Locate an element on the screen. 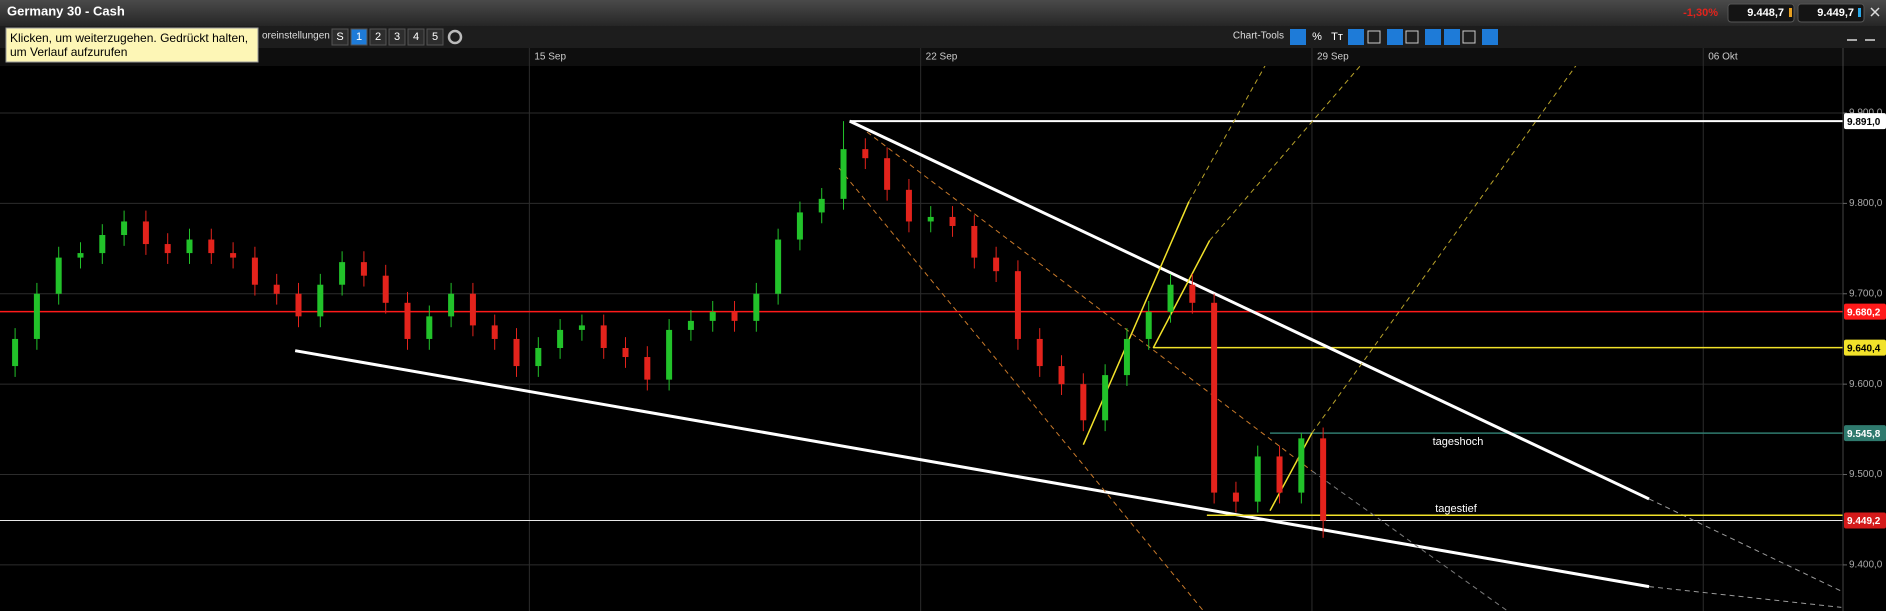  y-tick-label: 9.600,0 is located at coordinates (1866, 384).